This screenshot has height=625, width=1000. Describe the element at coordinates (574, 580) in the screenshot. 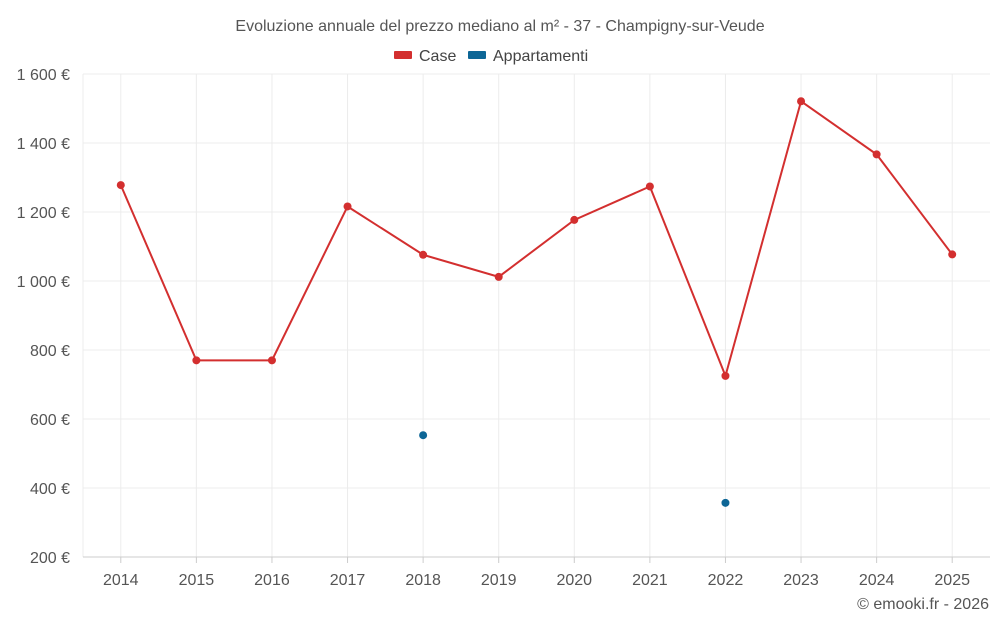

I see `x-tick-label: 2020` at that location.